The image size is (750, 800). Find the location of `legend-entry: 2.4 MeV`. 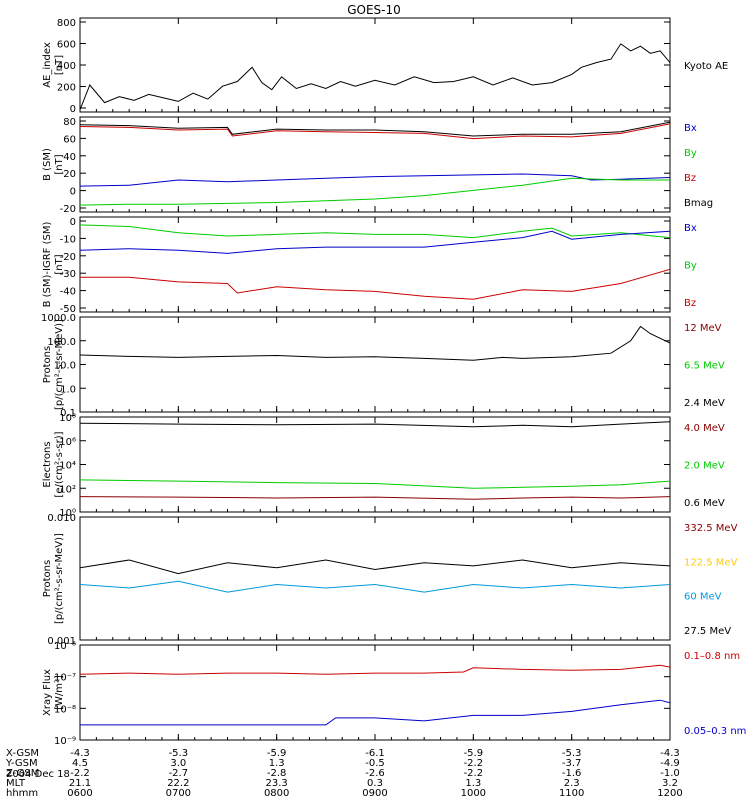

legend-entry: 2.4 MeV is located at coordinates (704, 403).